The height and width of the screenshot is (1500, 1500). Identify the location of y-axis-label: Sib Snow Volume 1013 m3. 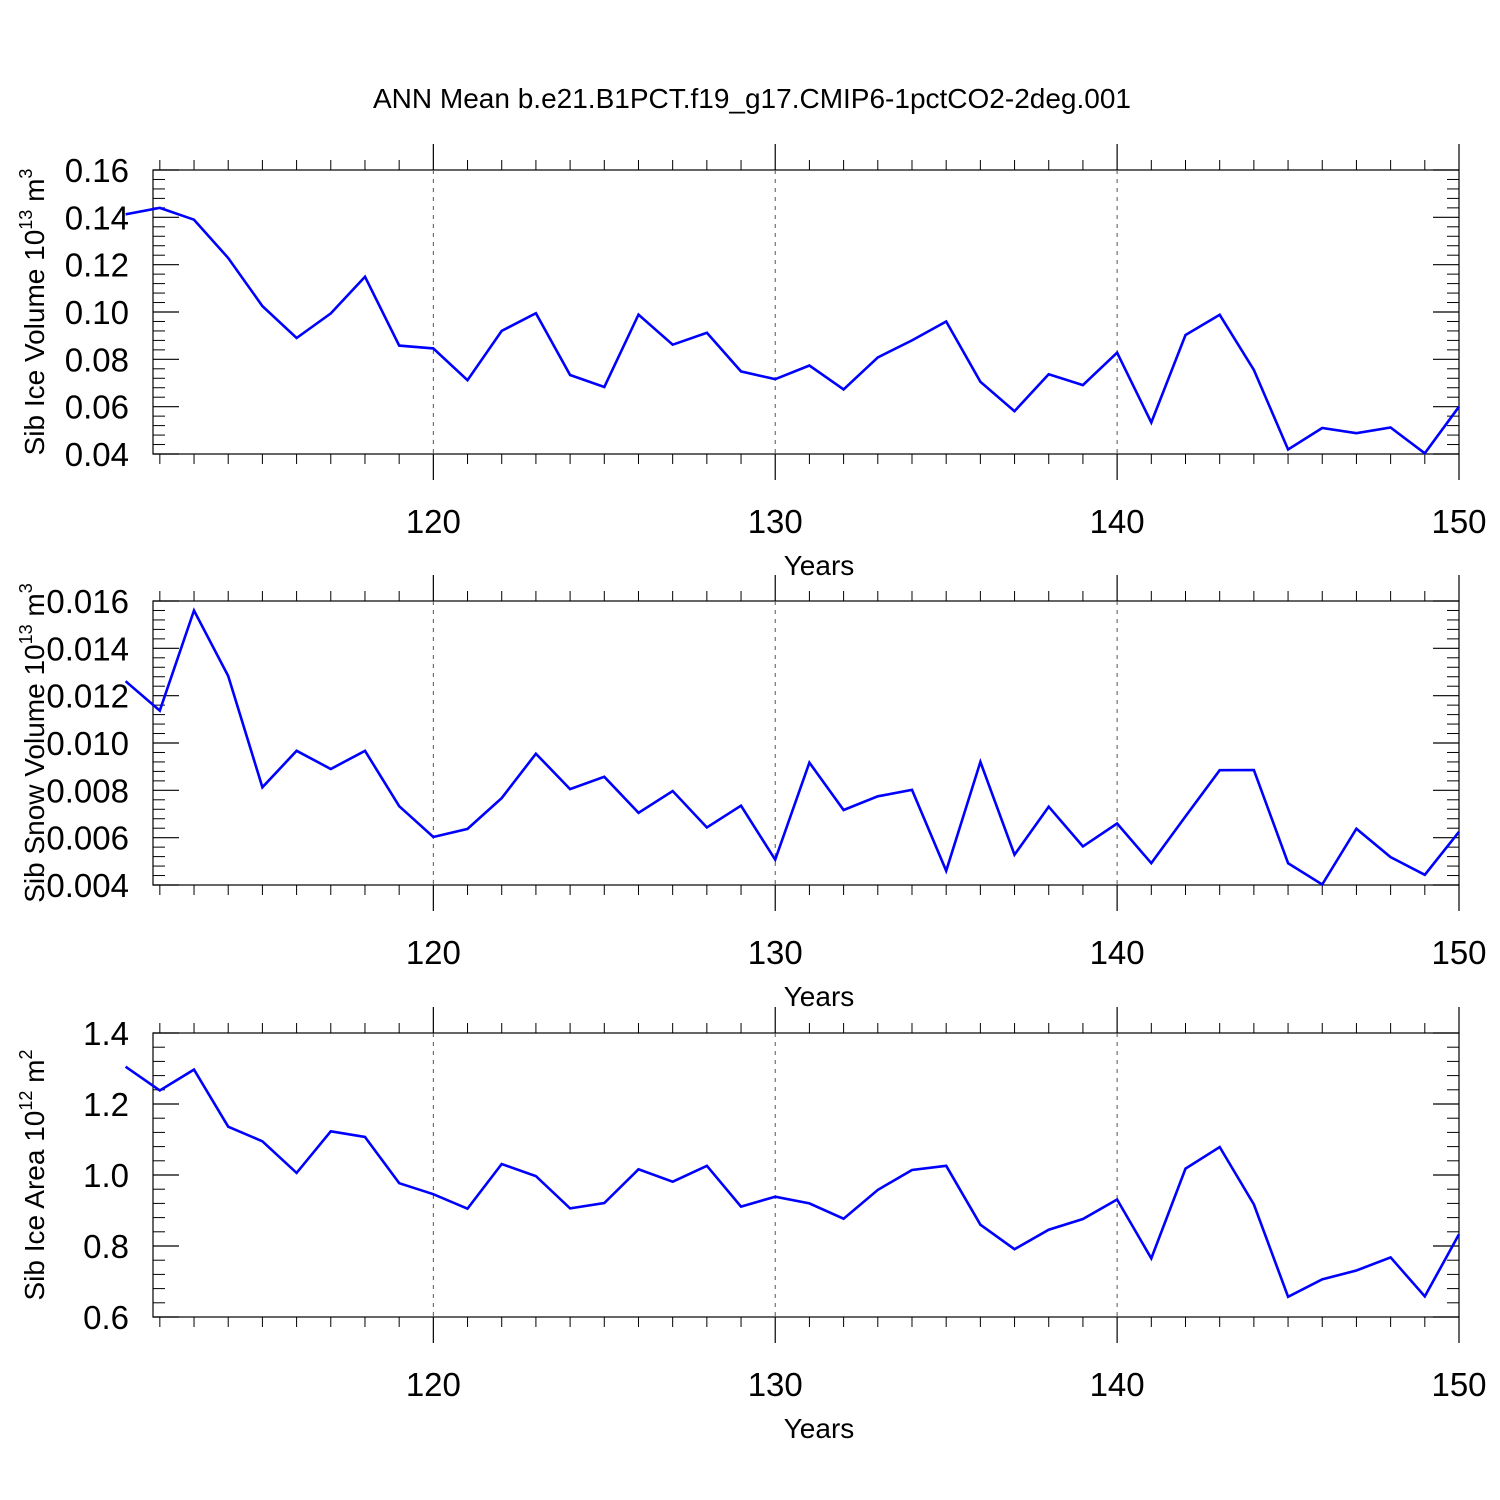
(33, 743).